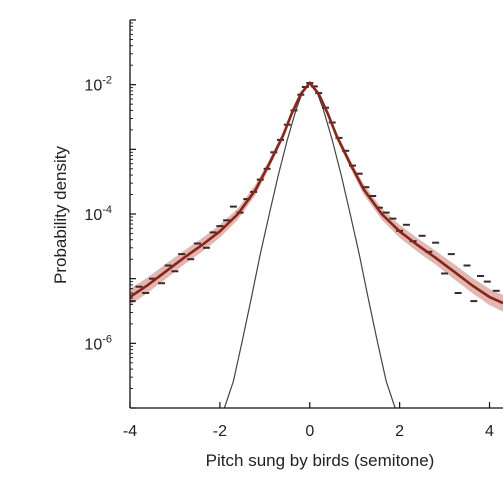 The image size is (503, 482). Describe the element at coordinates (399, 431) in the screenshot. I see `x-tick-label: 2` at that location.